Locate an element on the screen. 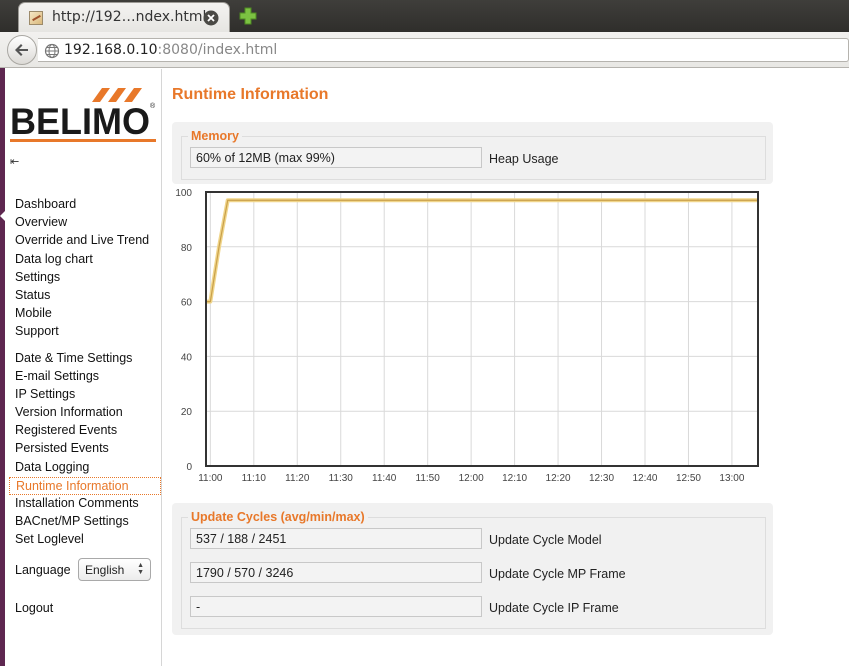  collapse-sidebar-icon: ⇤ is located at coordinates (15, 162).